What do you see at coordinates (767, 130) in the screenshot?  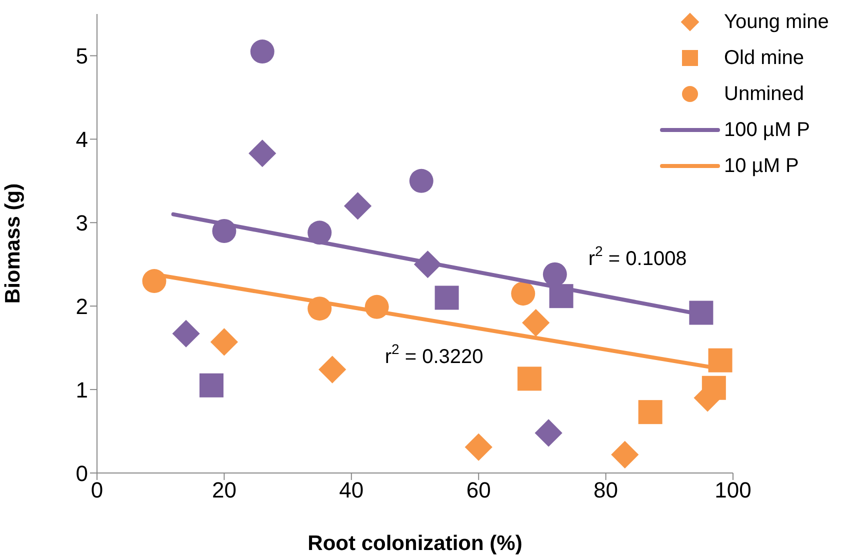 I see `legend-label: 100 µM P` at bounding box center [767, 130].